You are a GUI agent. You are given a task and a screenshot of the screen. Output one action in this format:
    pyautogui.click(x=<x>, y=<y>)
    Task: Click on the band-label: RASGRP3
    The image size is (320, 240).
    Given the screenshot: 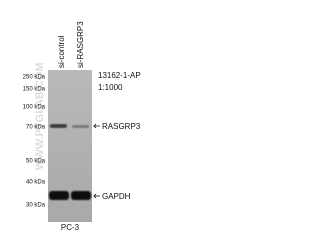 What is the action you would take?
    pyautogui.click(x=121, y=126)
    